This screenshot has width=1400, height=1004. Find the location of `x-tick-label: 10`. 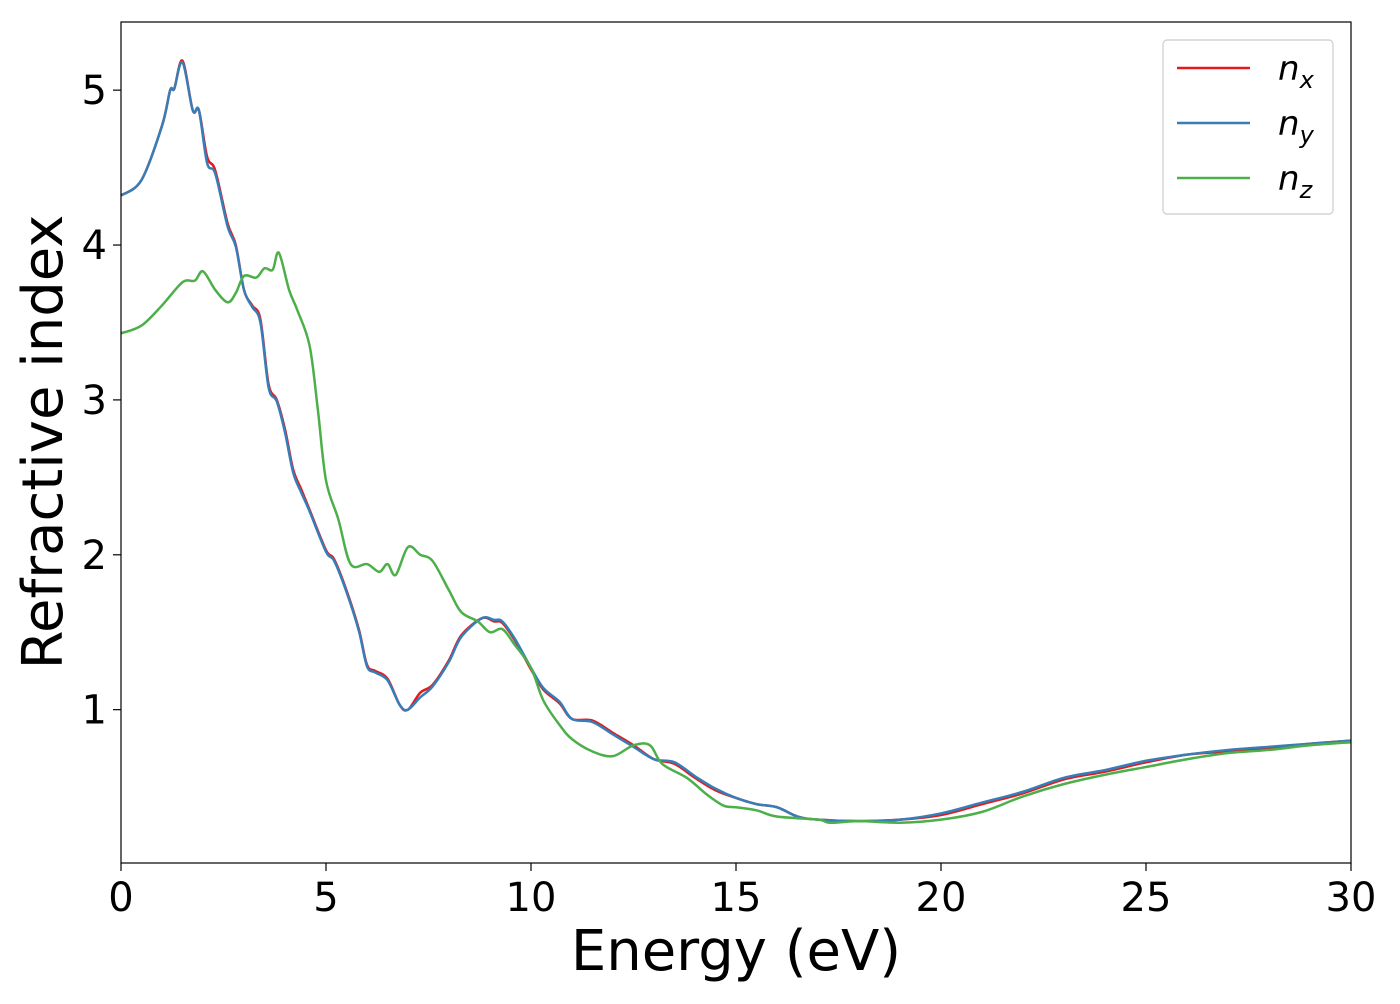

x-tick-label: 10 is located at coordinates (531, 898).